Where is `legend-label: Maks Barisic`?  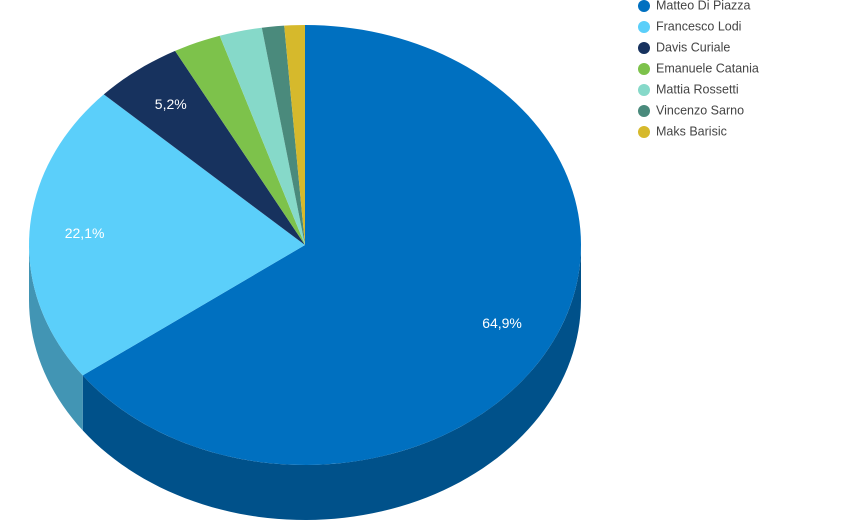 legend-label: Maks Barisic is located at coordinates (691, 131).